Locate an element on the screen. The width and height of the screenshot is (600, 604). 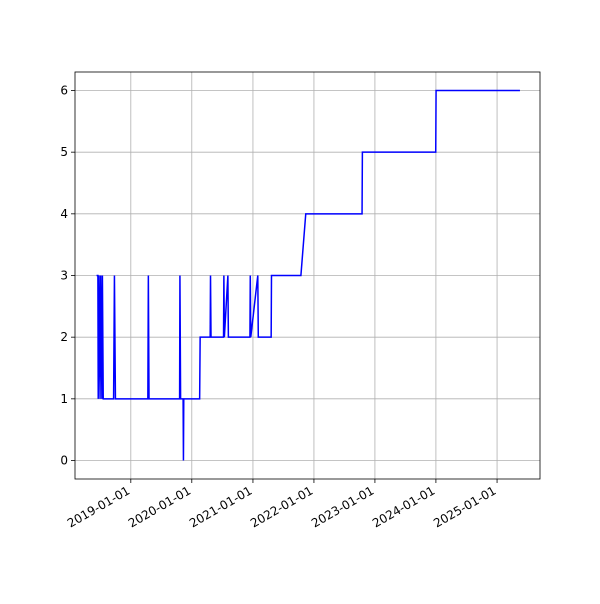
y-tick-label: 4 is located at coordinates (64, 214).